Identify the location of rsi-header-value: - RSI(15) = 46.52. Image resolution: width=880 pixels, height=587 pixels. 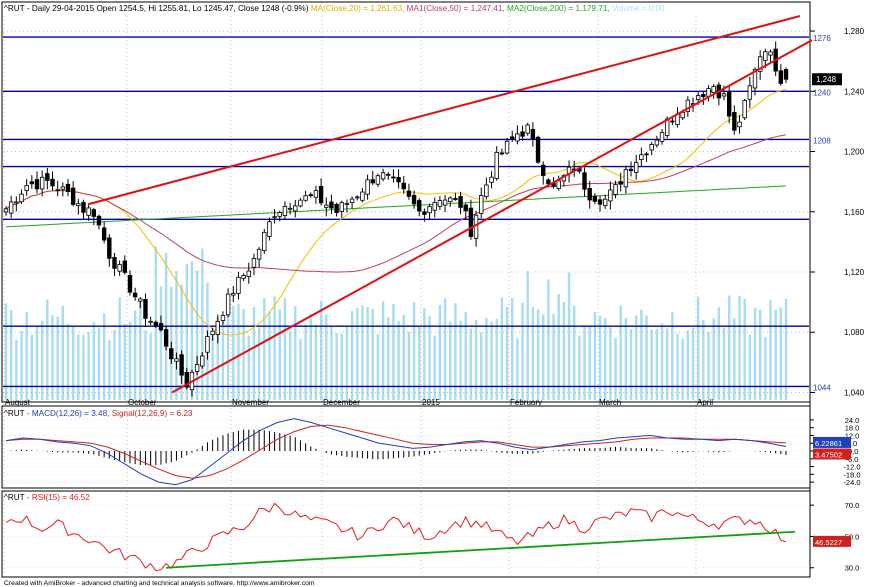
(58, 497).